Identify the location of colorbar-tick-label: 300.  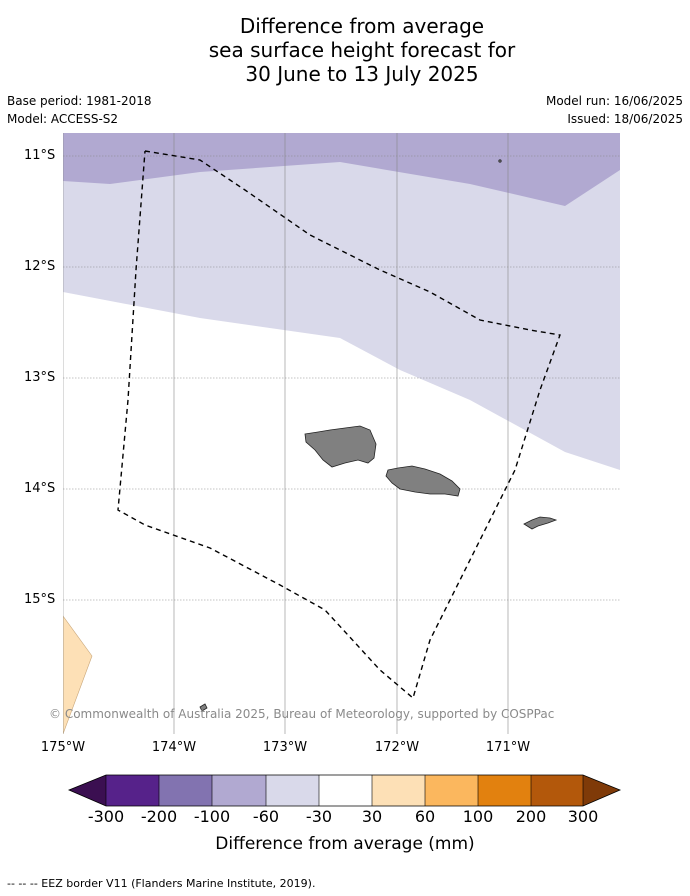
(583, 816).